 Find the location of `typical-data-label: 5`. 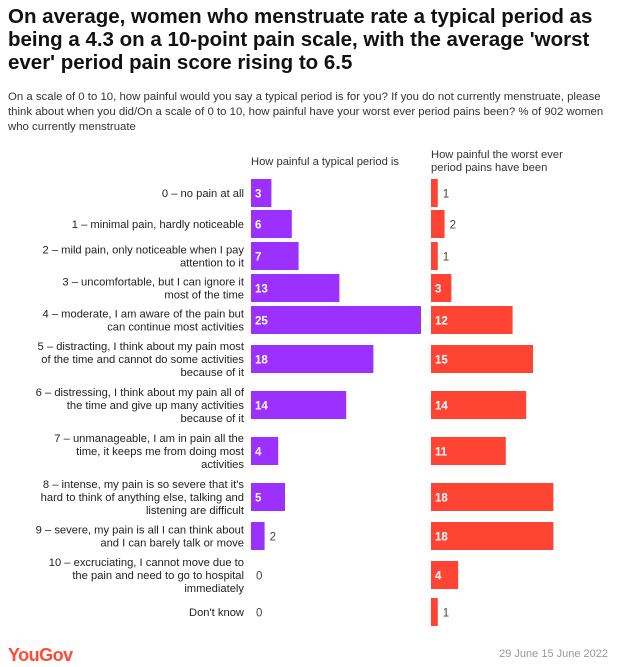

typical-data-label: 5 is located at coordinates (258, 499).